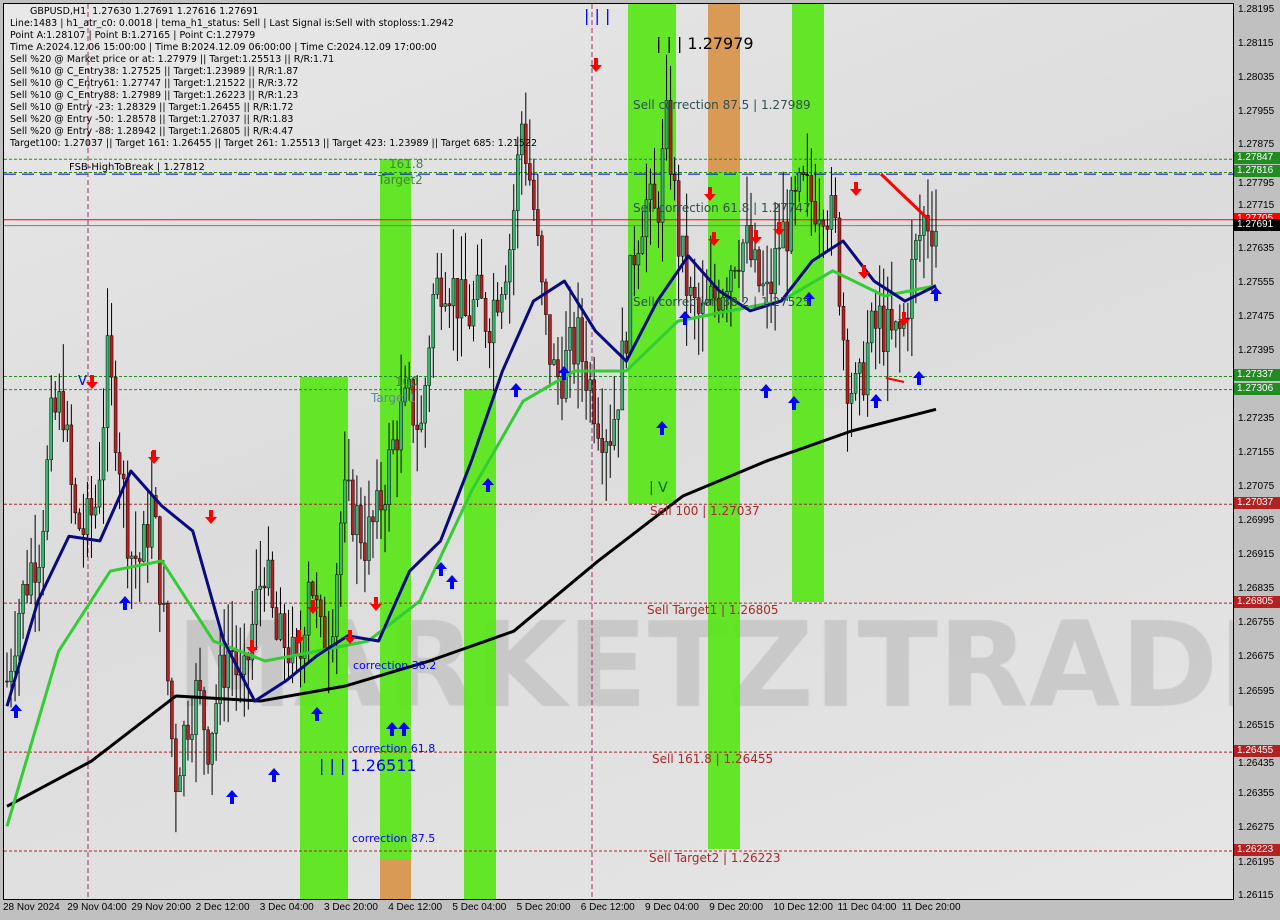  Describe the element at coordinates (1256, 862) in the screenshot. I see `price-tick: 1.26195` at that location.